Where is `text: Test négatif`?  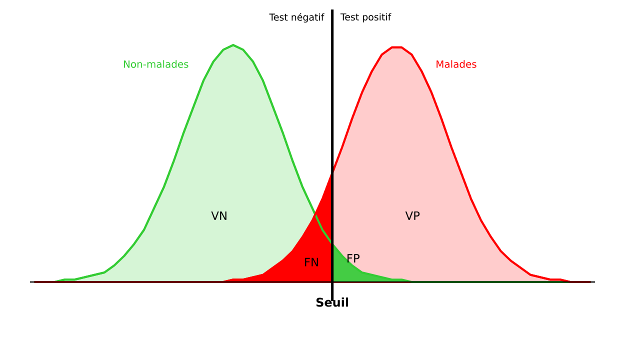 text: Test négatif is located at coordinates (296, 18).